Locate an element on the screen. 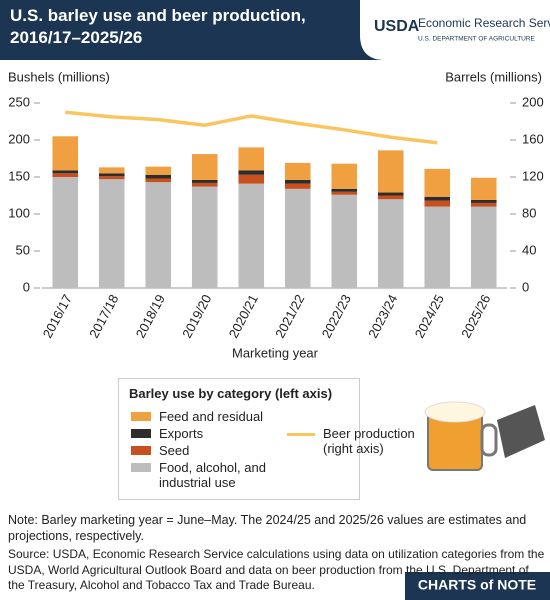 The height and width of the screenshot is (600, 550). x-tick-label: 2020/21 is located at coordinates (243, 316).